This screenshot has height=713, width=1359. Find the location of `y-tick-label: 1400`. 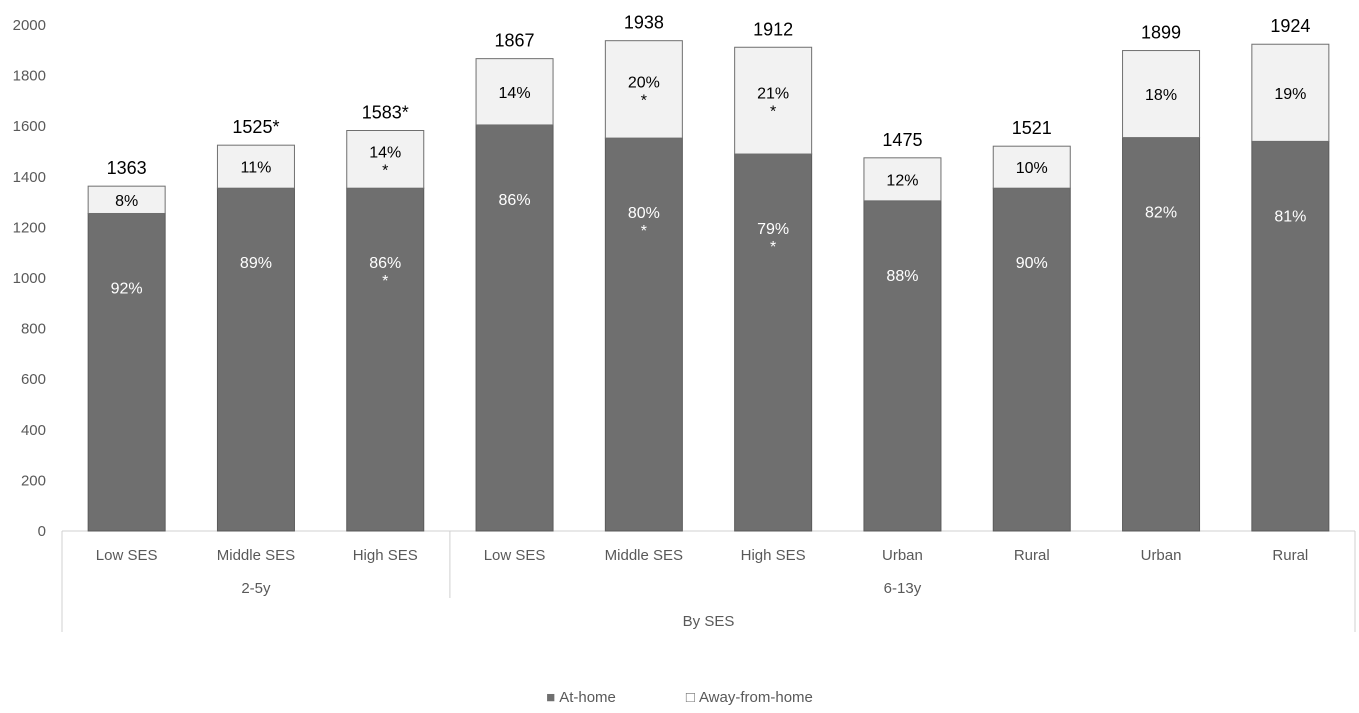

y-tick-label: 1400 is located at coordinates (29, 177).